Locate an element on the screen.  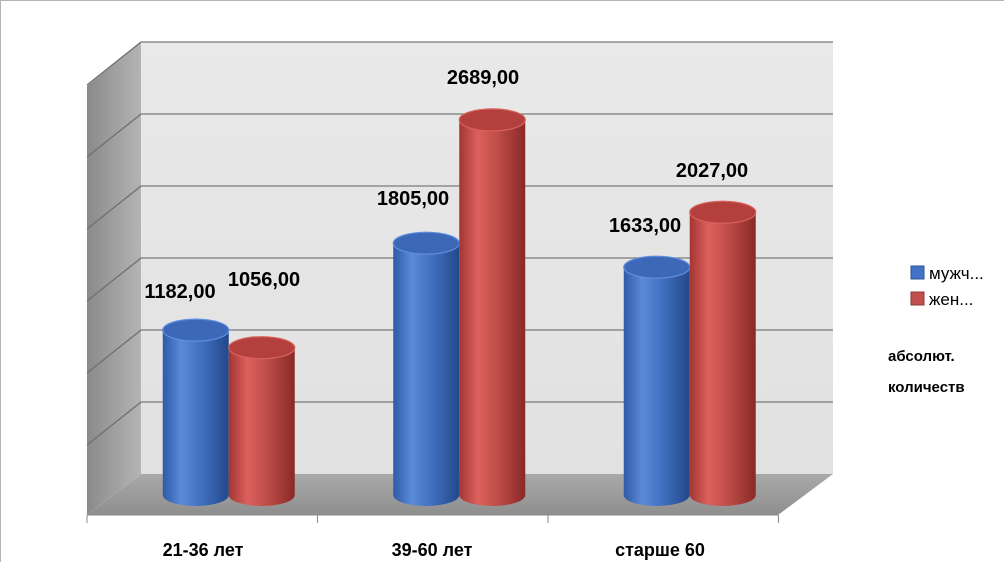
side-wall is located at coordinates (114, 278).